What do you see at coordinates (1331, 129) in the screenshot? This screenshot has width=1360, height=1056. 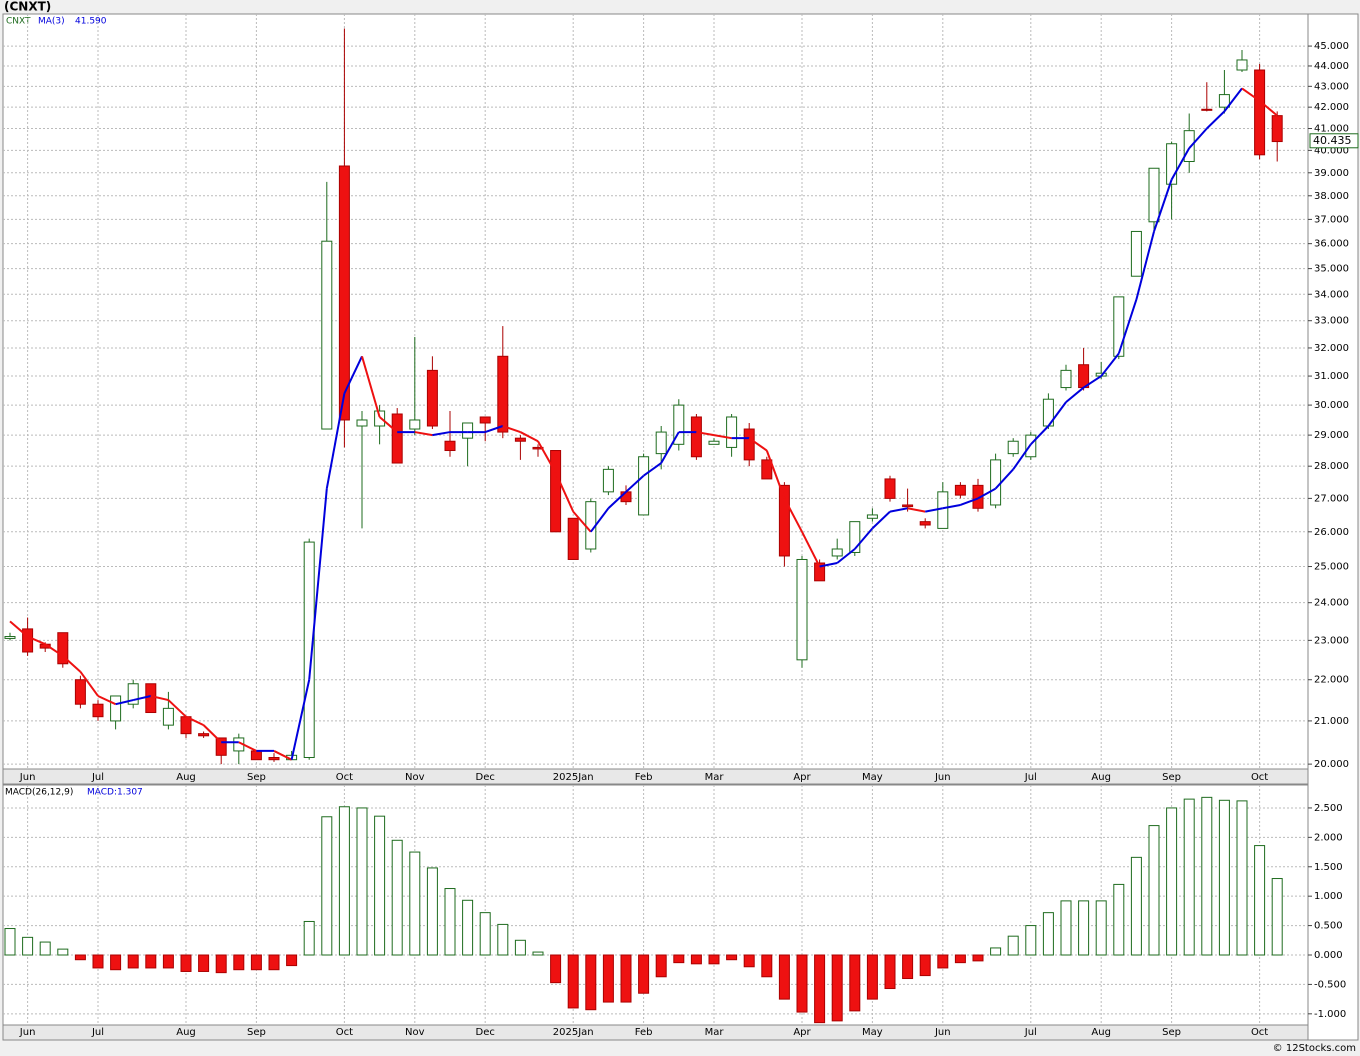 I see `y-tick-label: 41.000` at bounding box center [1331, 129].